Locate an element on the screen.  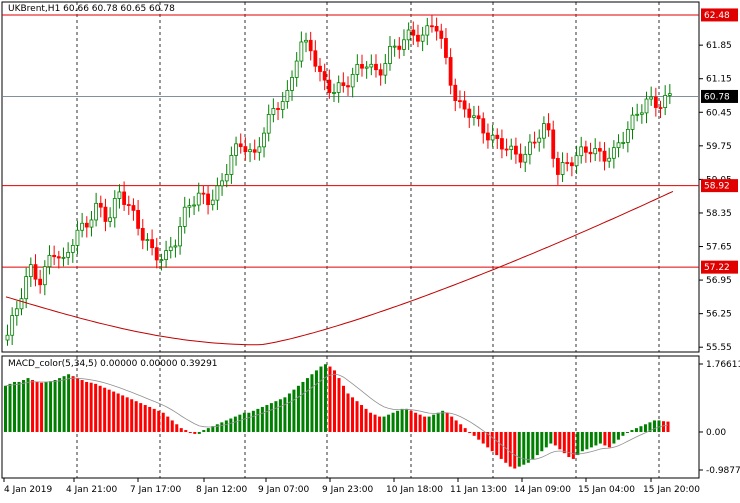
time-axis-label: 7 Jan 17:00 is located at coordinates (156, 490).